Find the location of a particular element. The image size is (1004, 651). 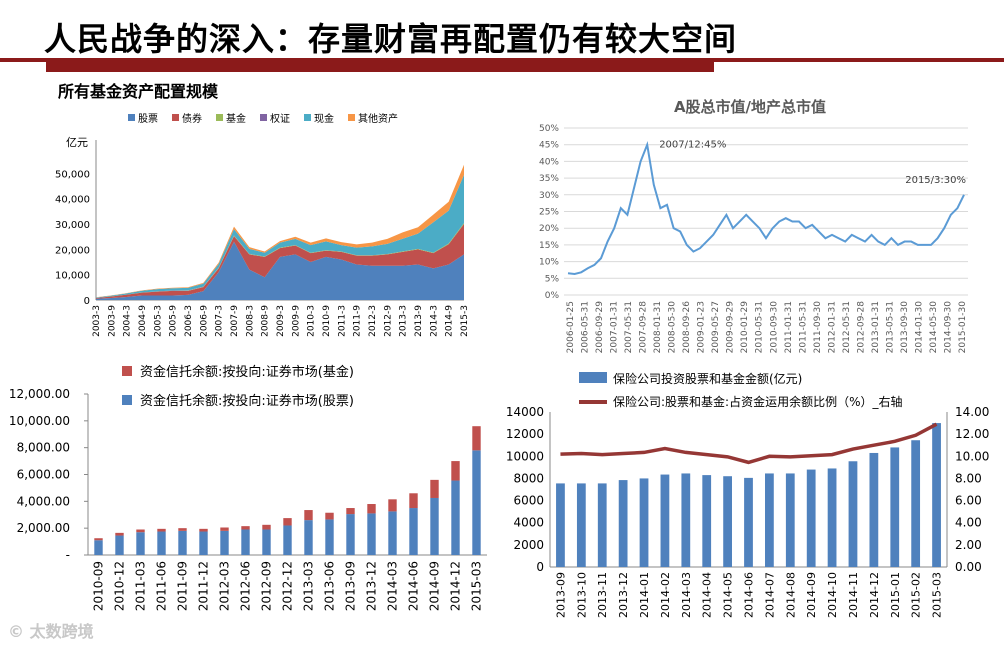

x-tick-label: 2003-9 is located at coordinates (112, 321).